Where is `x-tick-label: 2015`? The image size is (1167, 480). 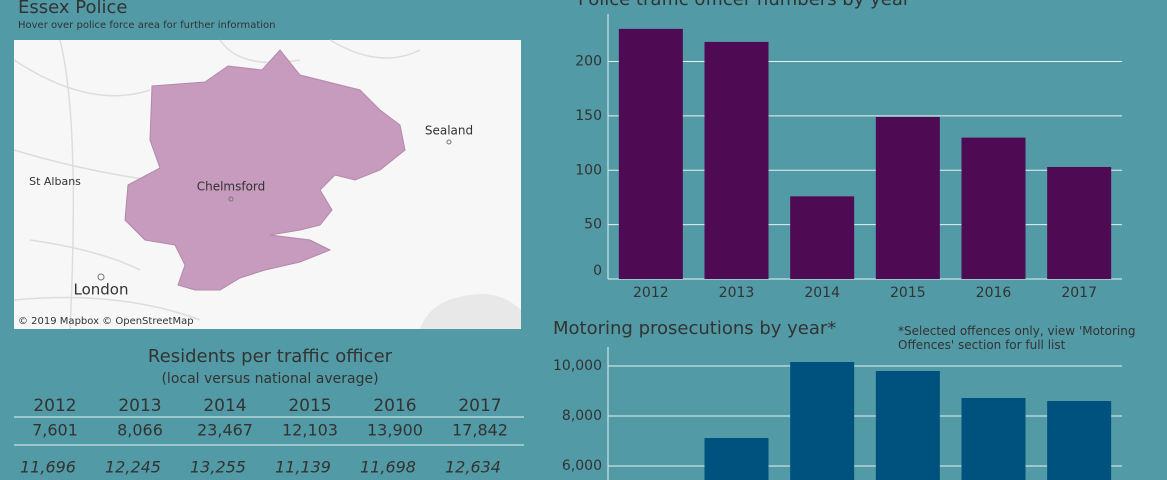 x-tick-label: 2015 is located at coordinates (908, 293).